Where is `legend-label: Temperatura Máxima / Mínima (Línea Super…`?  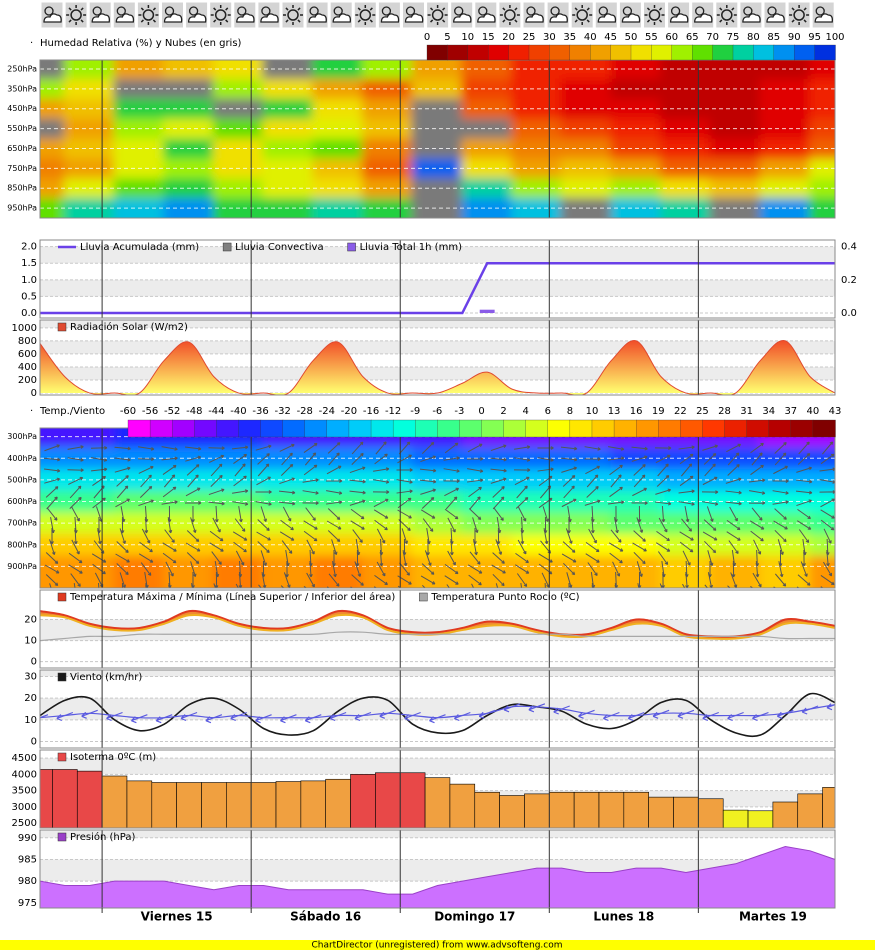
legend-label: Temperatura Máxima / Mínima (Línea Super… is located at coordinates (232, 597).